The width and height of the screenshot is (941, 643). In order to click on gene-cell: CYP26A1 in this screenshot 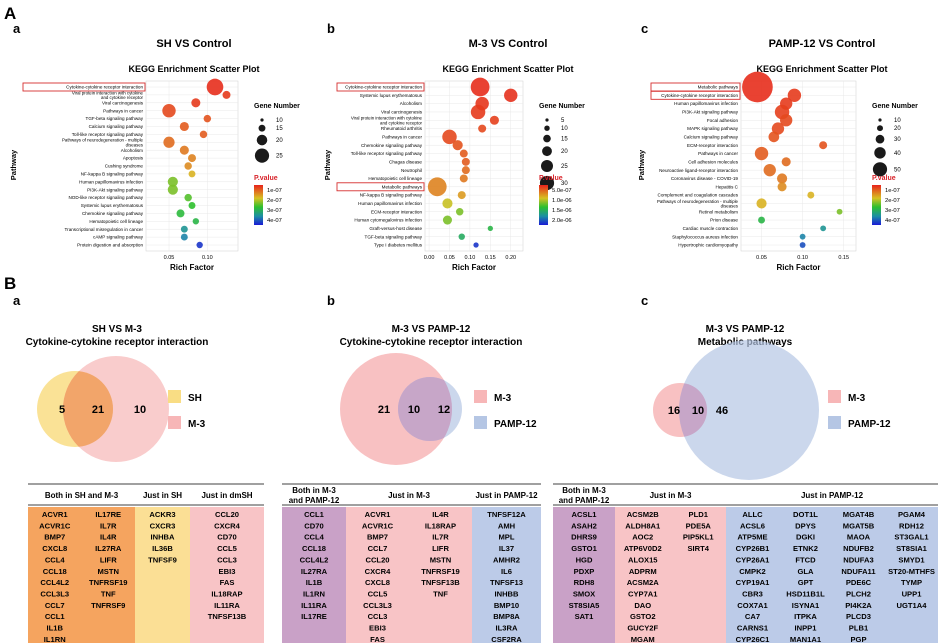, I will do `click(753, 559)`.